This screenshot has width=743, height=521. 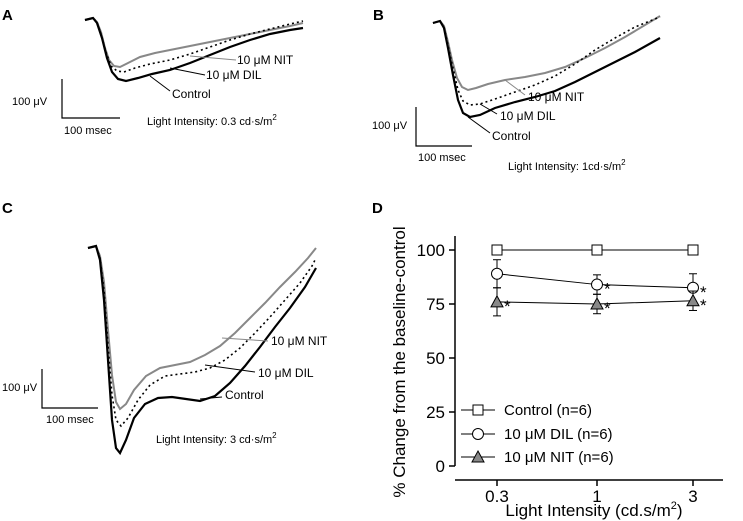 What do you see at coordinates (623, 162) in the screenshot?
I see `panel-b-intensity-sup: 2` at bounding box center [623, 162].